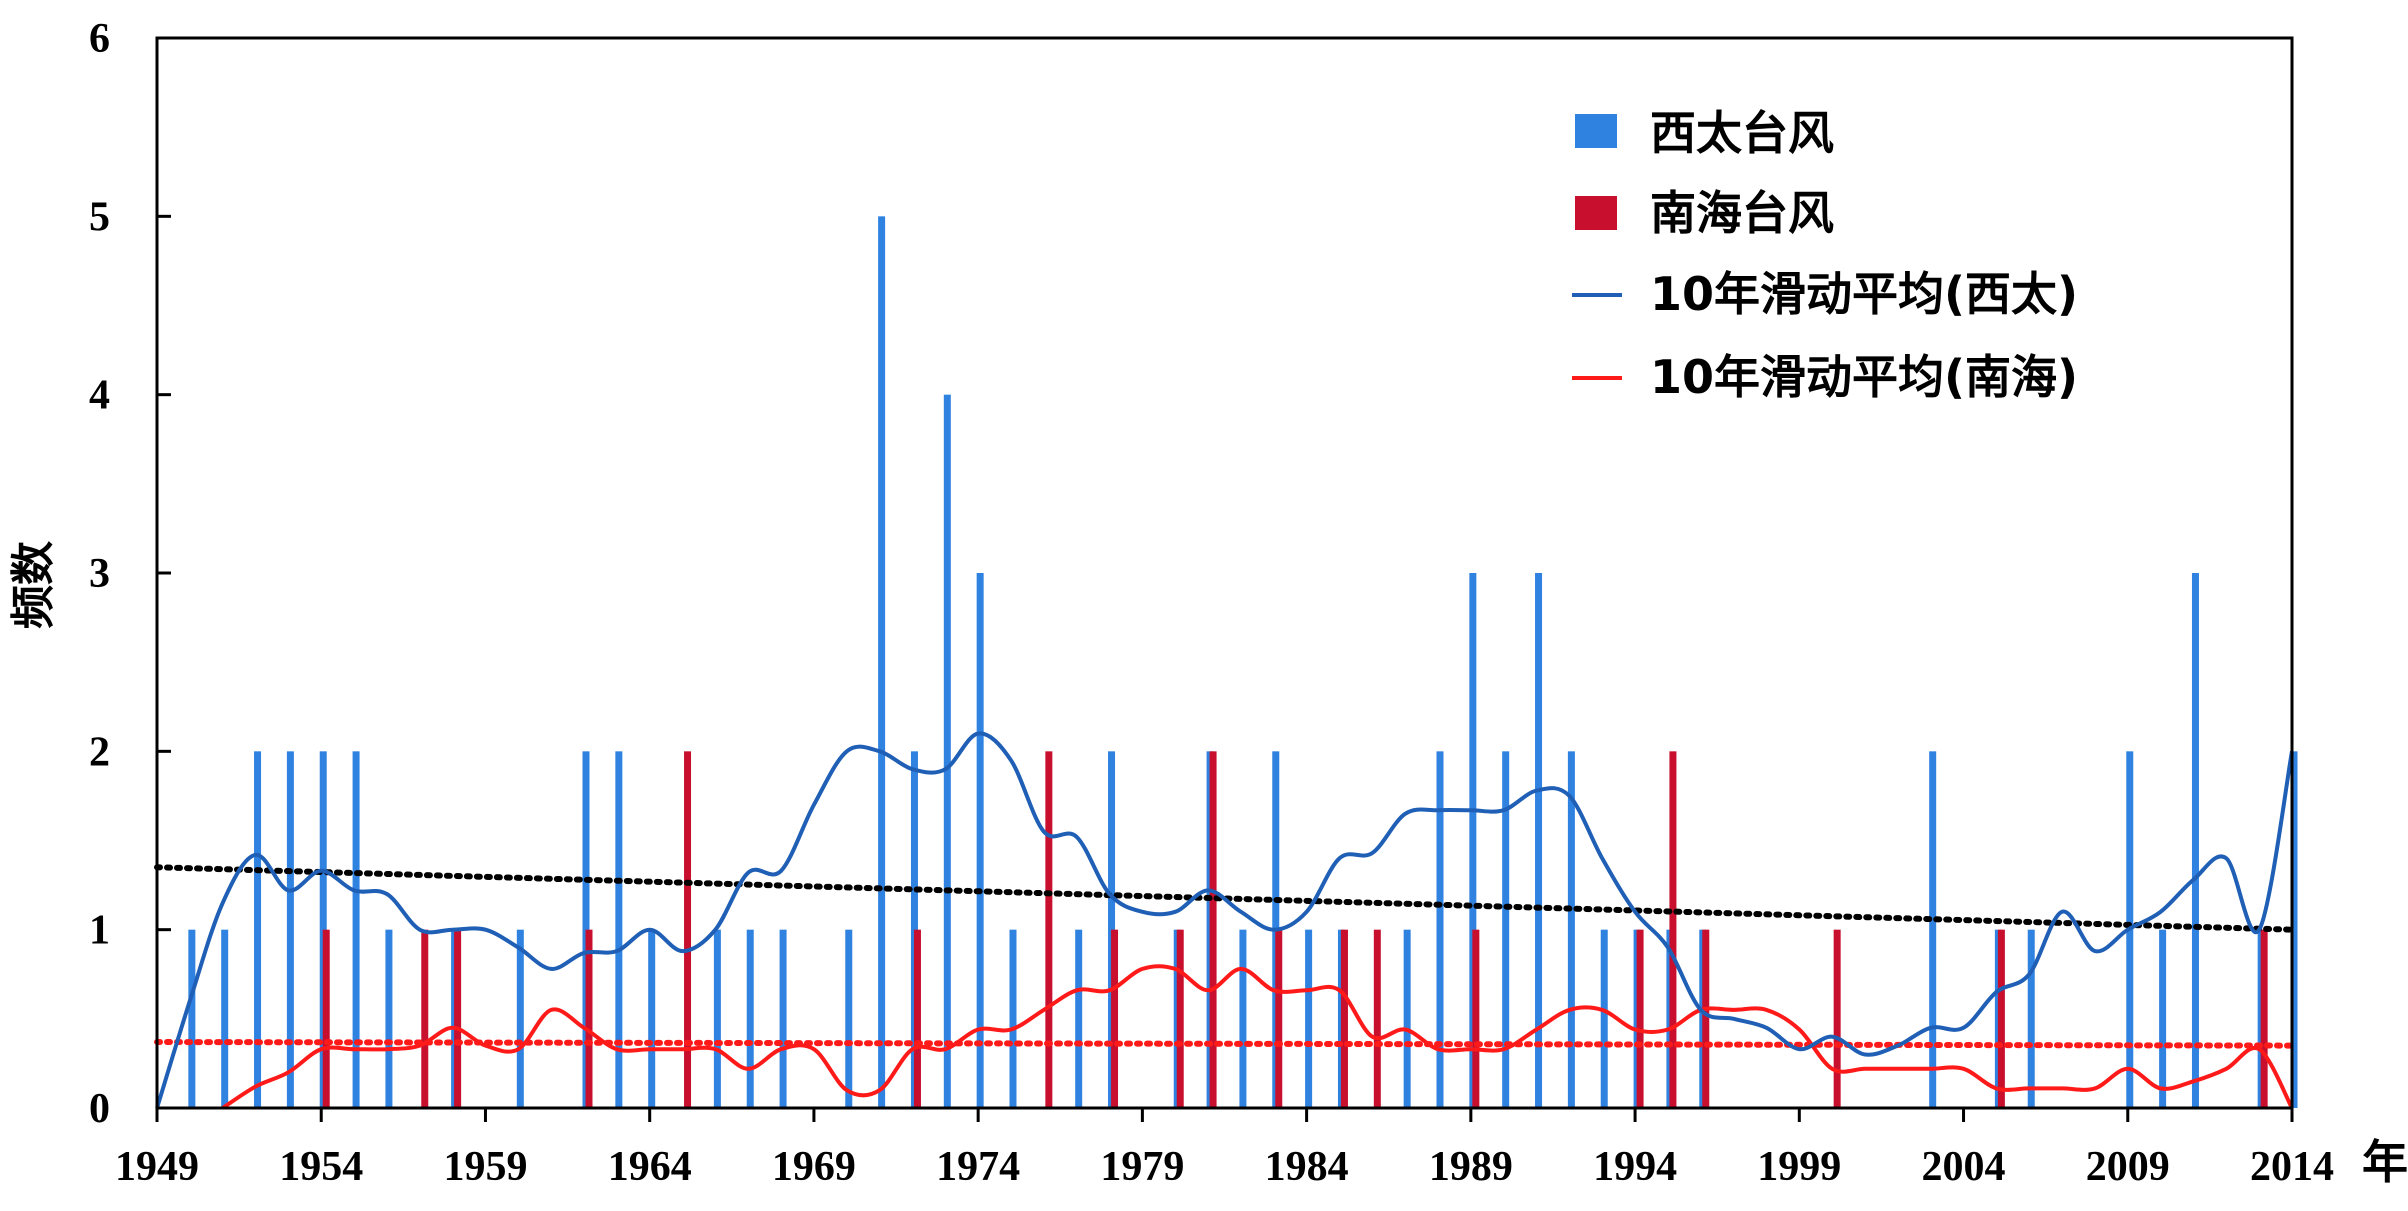 The height and width of the screenshot is (1211, 2408). What do you see at coordinates (2292, 1167) in the screenshot?
I see `x-tick-label: 2014` at bounding box center [2292, 1167].